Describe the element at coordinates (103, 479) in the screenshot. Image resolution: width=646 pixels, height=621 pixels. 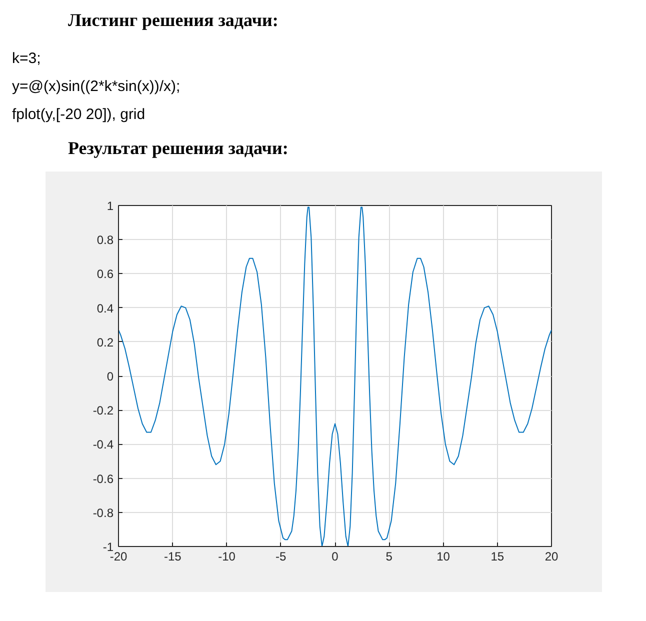
I see `y-tick-label: -0.6` at that location.